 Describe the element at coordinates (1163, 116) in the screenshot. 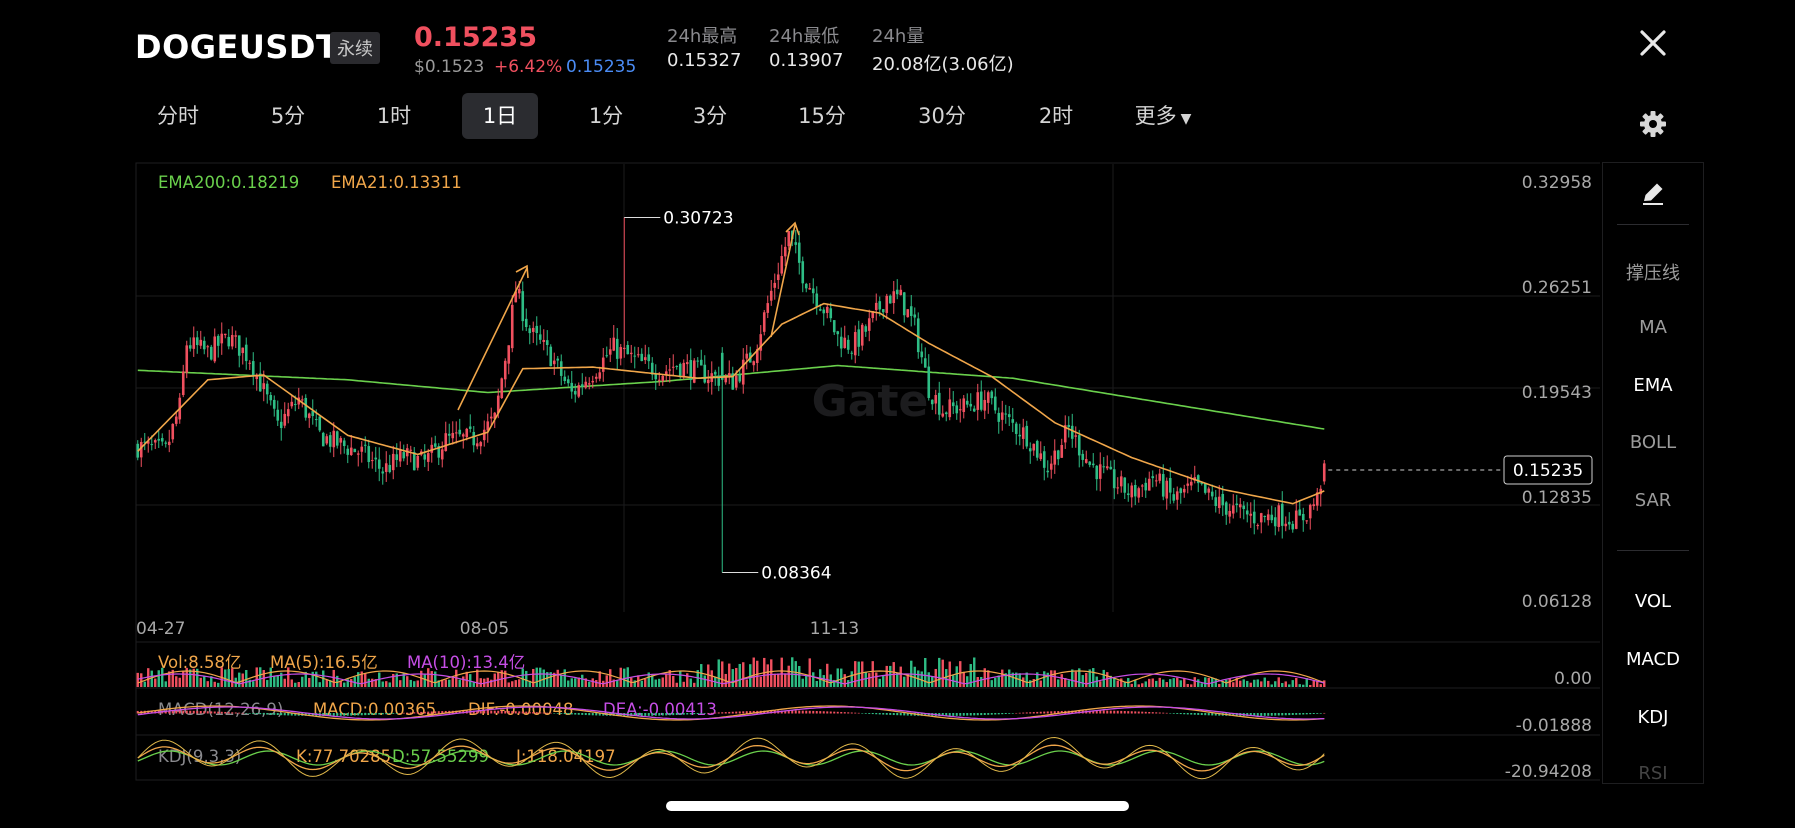

I see `tab-timeframe-more: 更多 ▼` at that location.